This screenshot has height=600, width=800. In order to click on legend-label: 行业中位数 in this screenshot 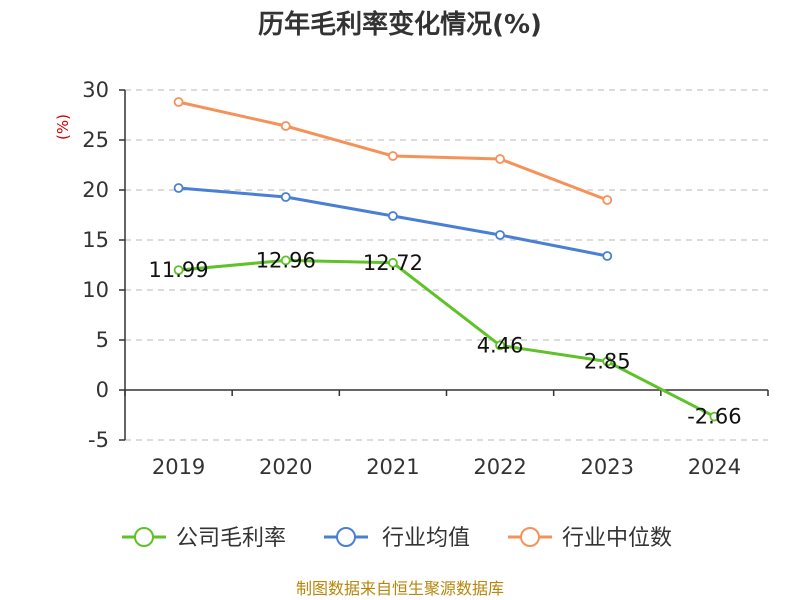, I will do `click(617, 538)`.